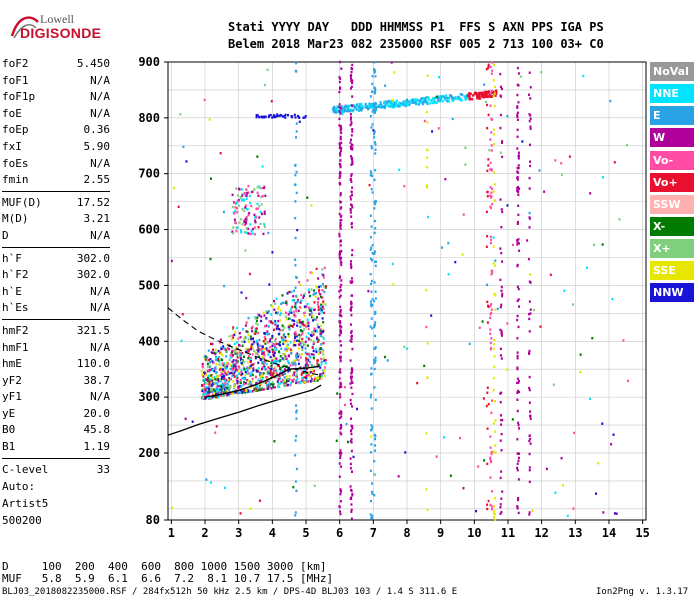 The width and height of the screenshot is (700, 600). I want to click on x-tick-label: 15, so click(642, 533).